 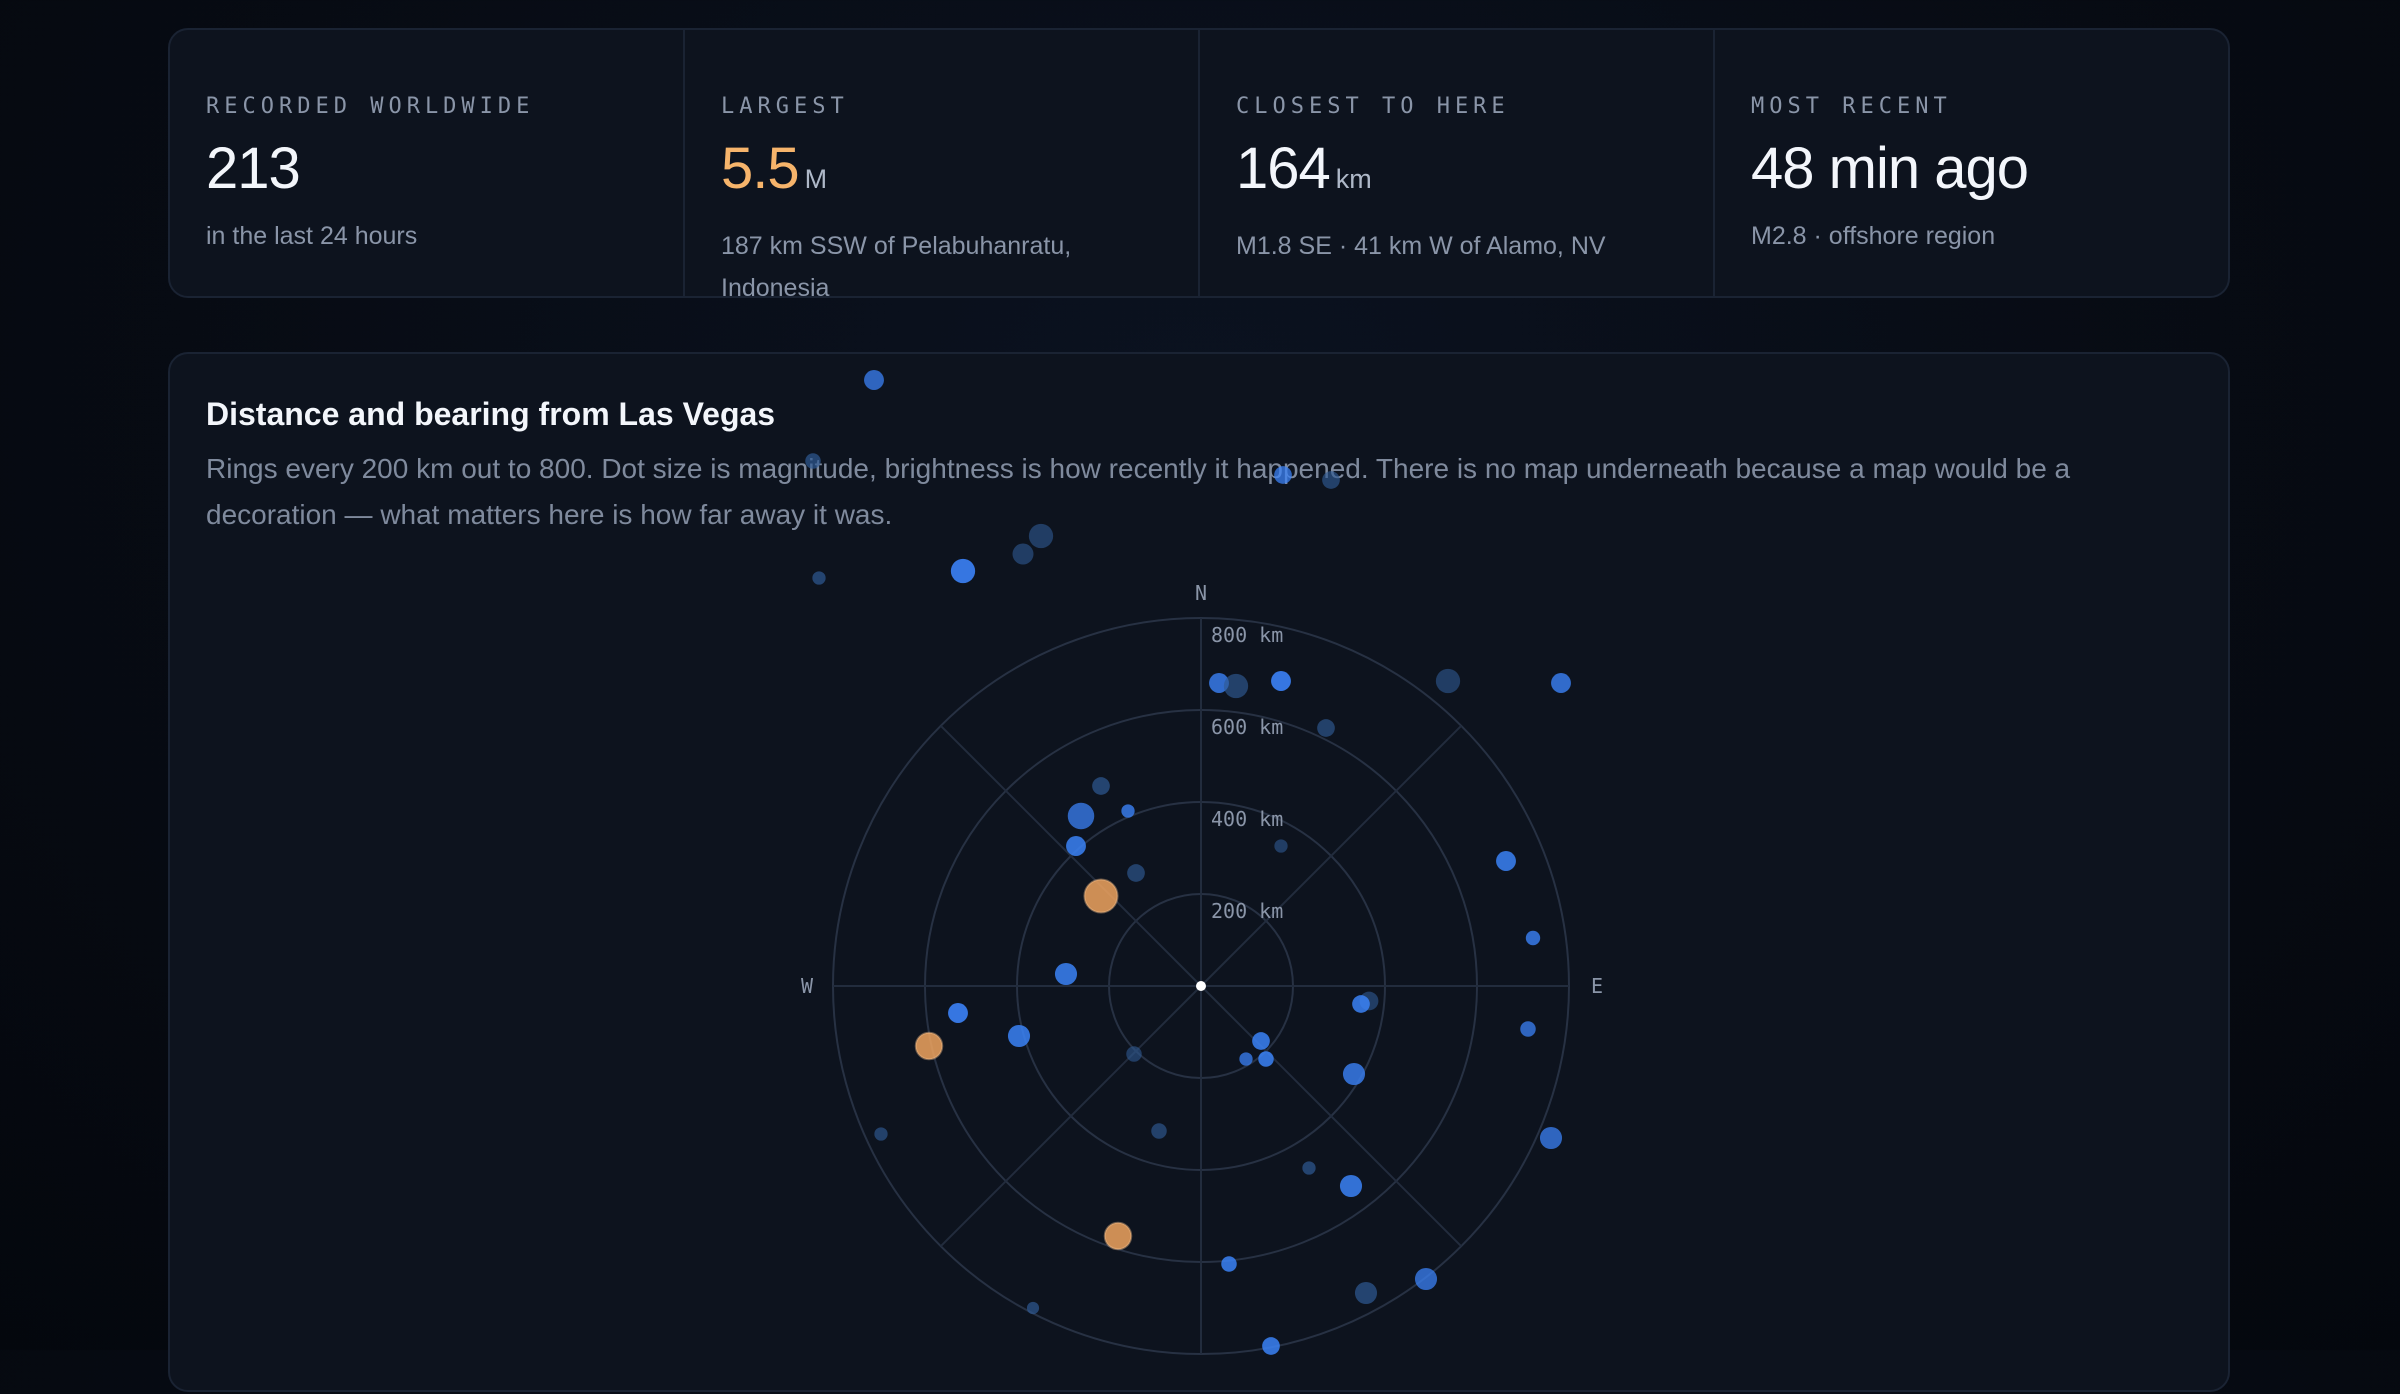 What do you see at coordinates (785, 106) in the screenshot?
I see `stat-label: LARGEST` at bounding box center [785, 106].